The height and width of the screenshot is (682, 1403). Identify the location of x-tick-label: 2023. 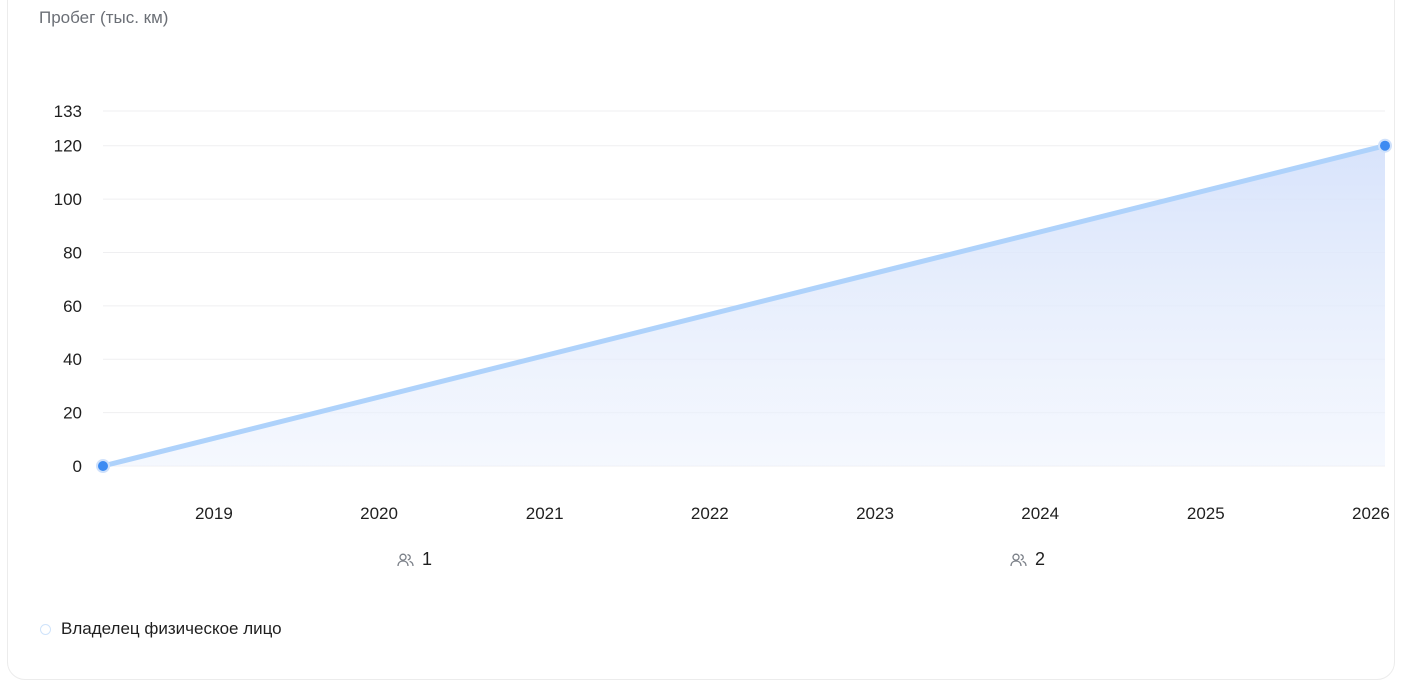
(875, 513).